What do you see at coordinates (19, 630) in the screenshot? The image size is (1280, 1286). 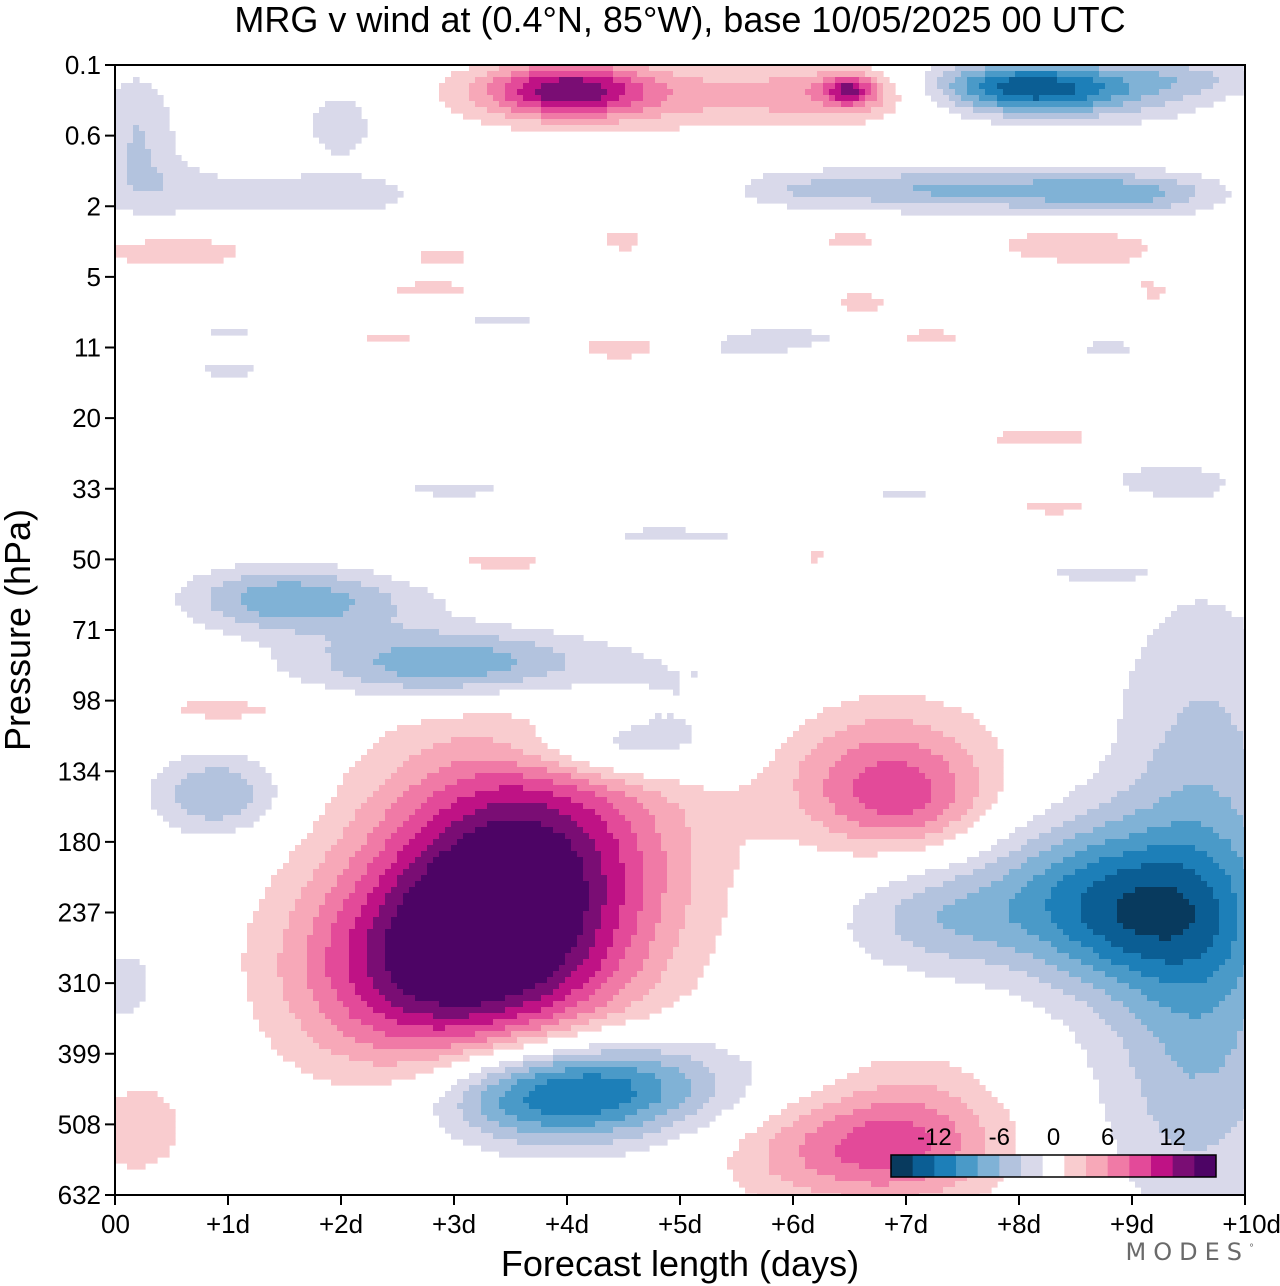 I see `y-axis-label: Pressure (hPa)` at bounding box center [19, 630].